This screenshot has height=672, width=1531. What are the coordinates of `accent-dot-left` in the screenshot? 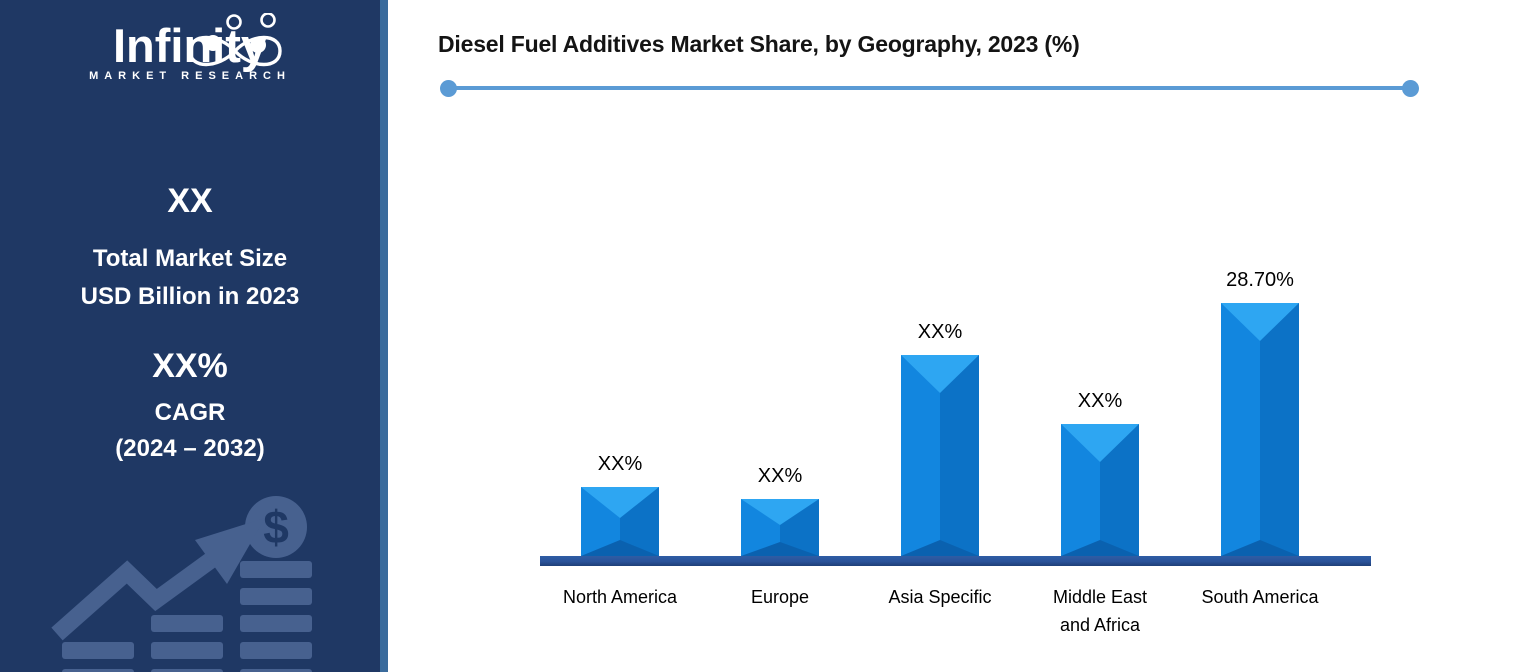 It's located at (448, 88).